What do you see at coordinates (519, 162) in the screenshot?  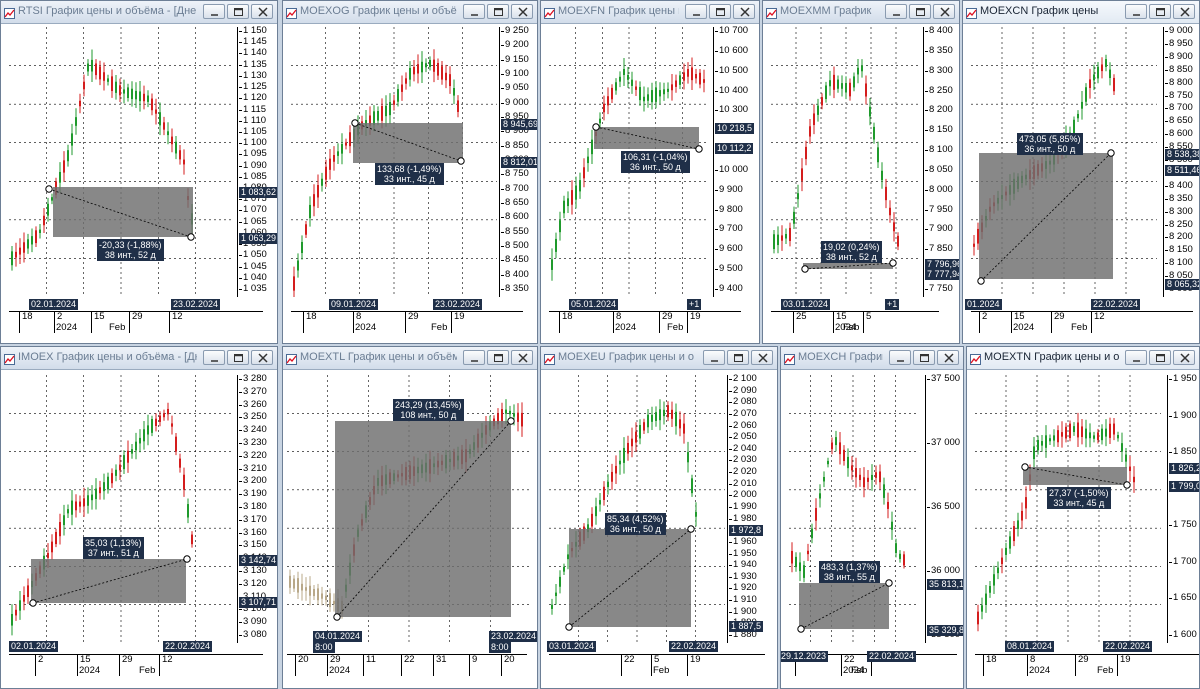 I see `current-price-tag: 8 812,01` at bounding box center [519, 162].